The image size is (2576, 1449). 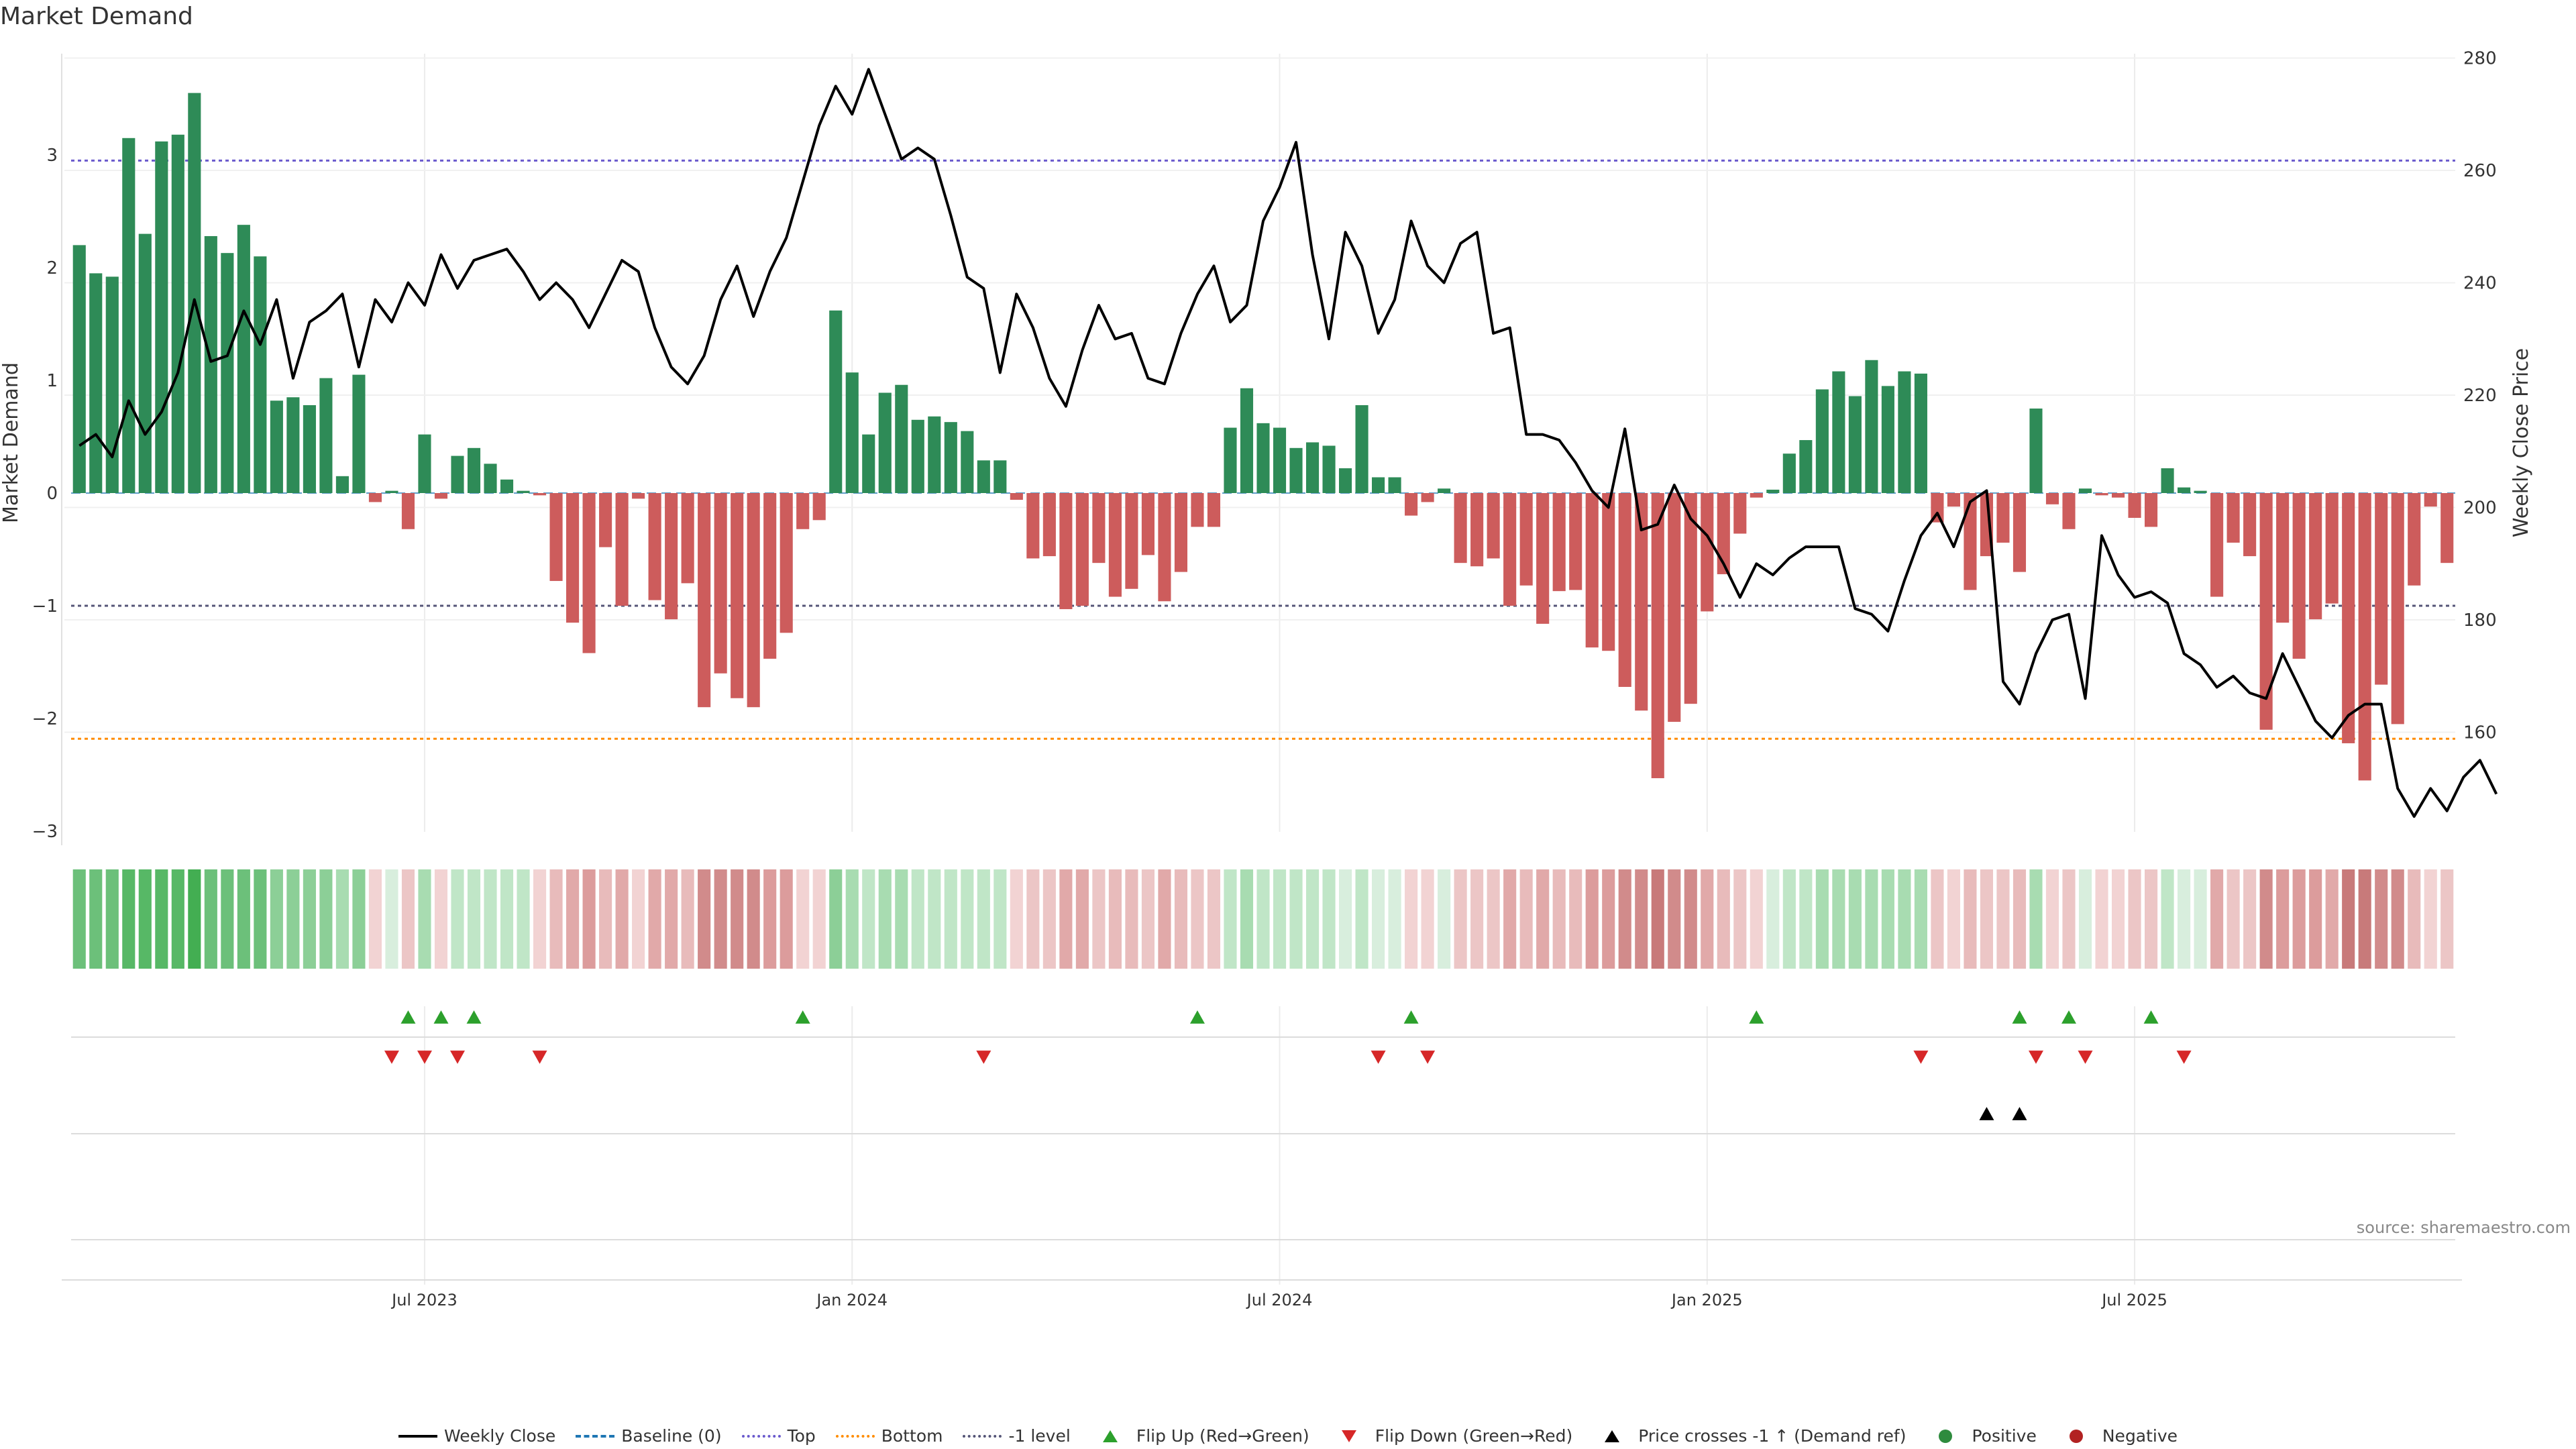 I want to click on legend-label: Positive, so click(x=2004, y=1436).